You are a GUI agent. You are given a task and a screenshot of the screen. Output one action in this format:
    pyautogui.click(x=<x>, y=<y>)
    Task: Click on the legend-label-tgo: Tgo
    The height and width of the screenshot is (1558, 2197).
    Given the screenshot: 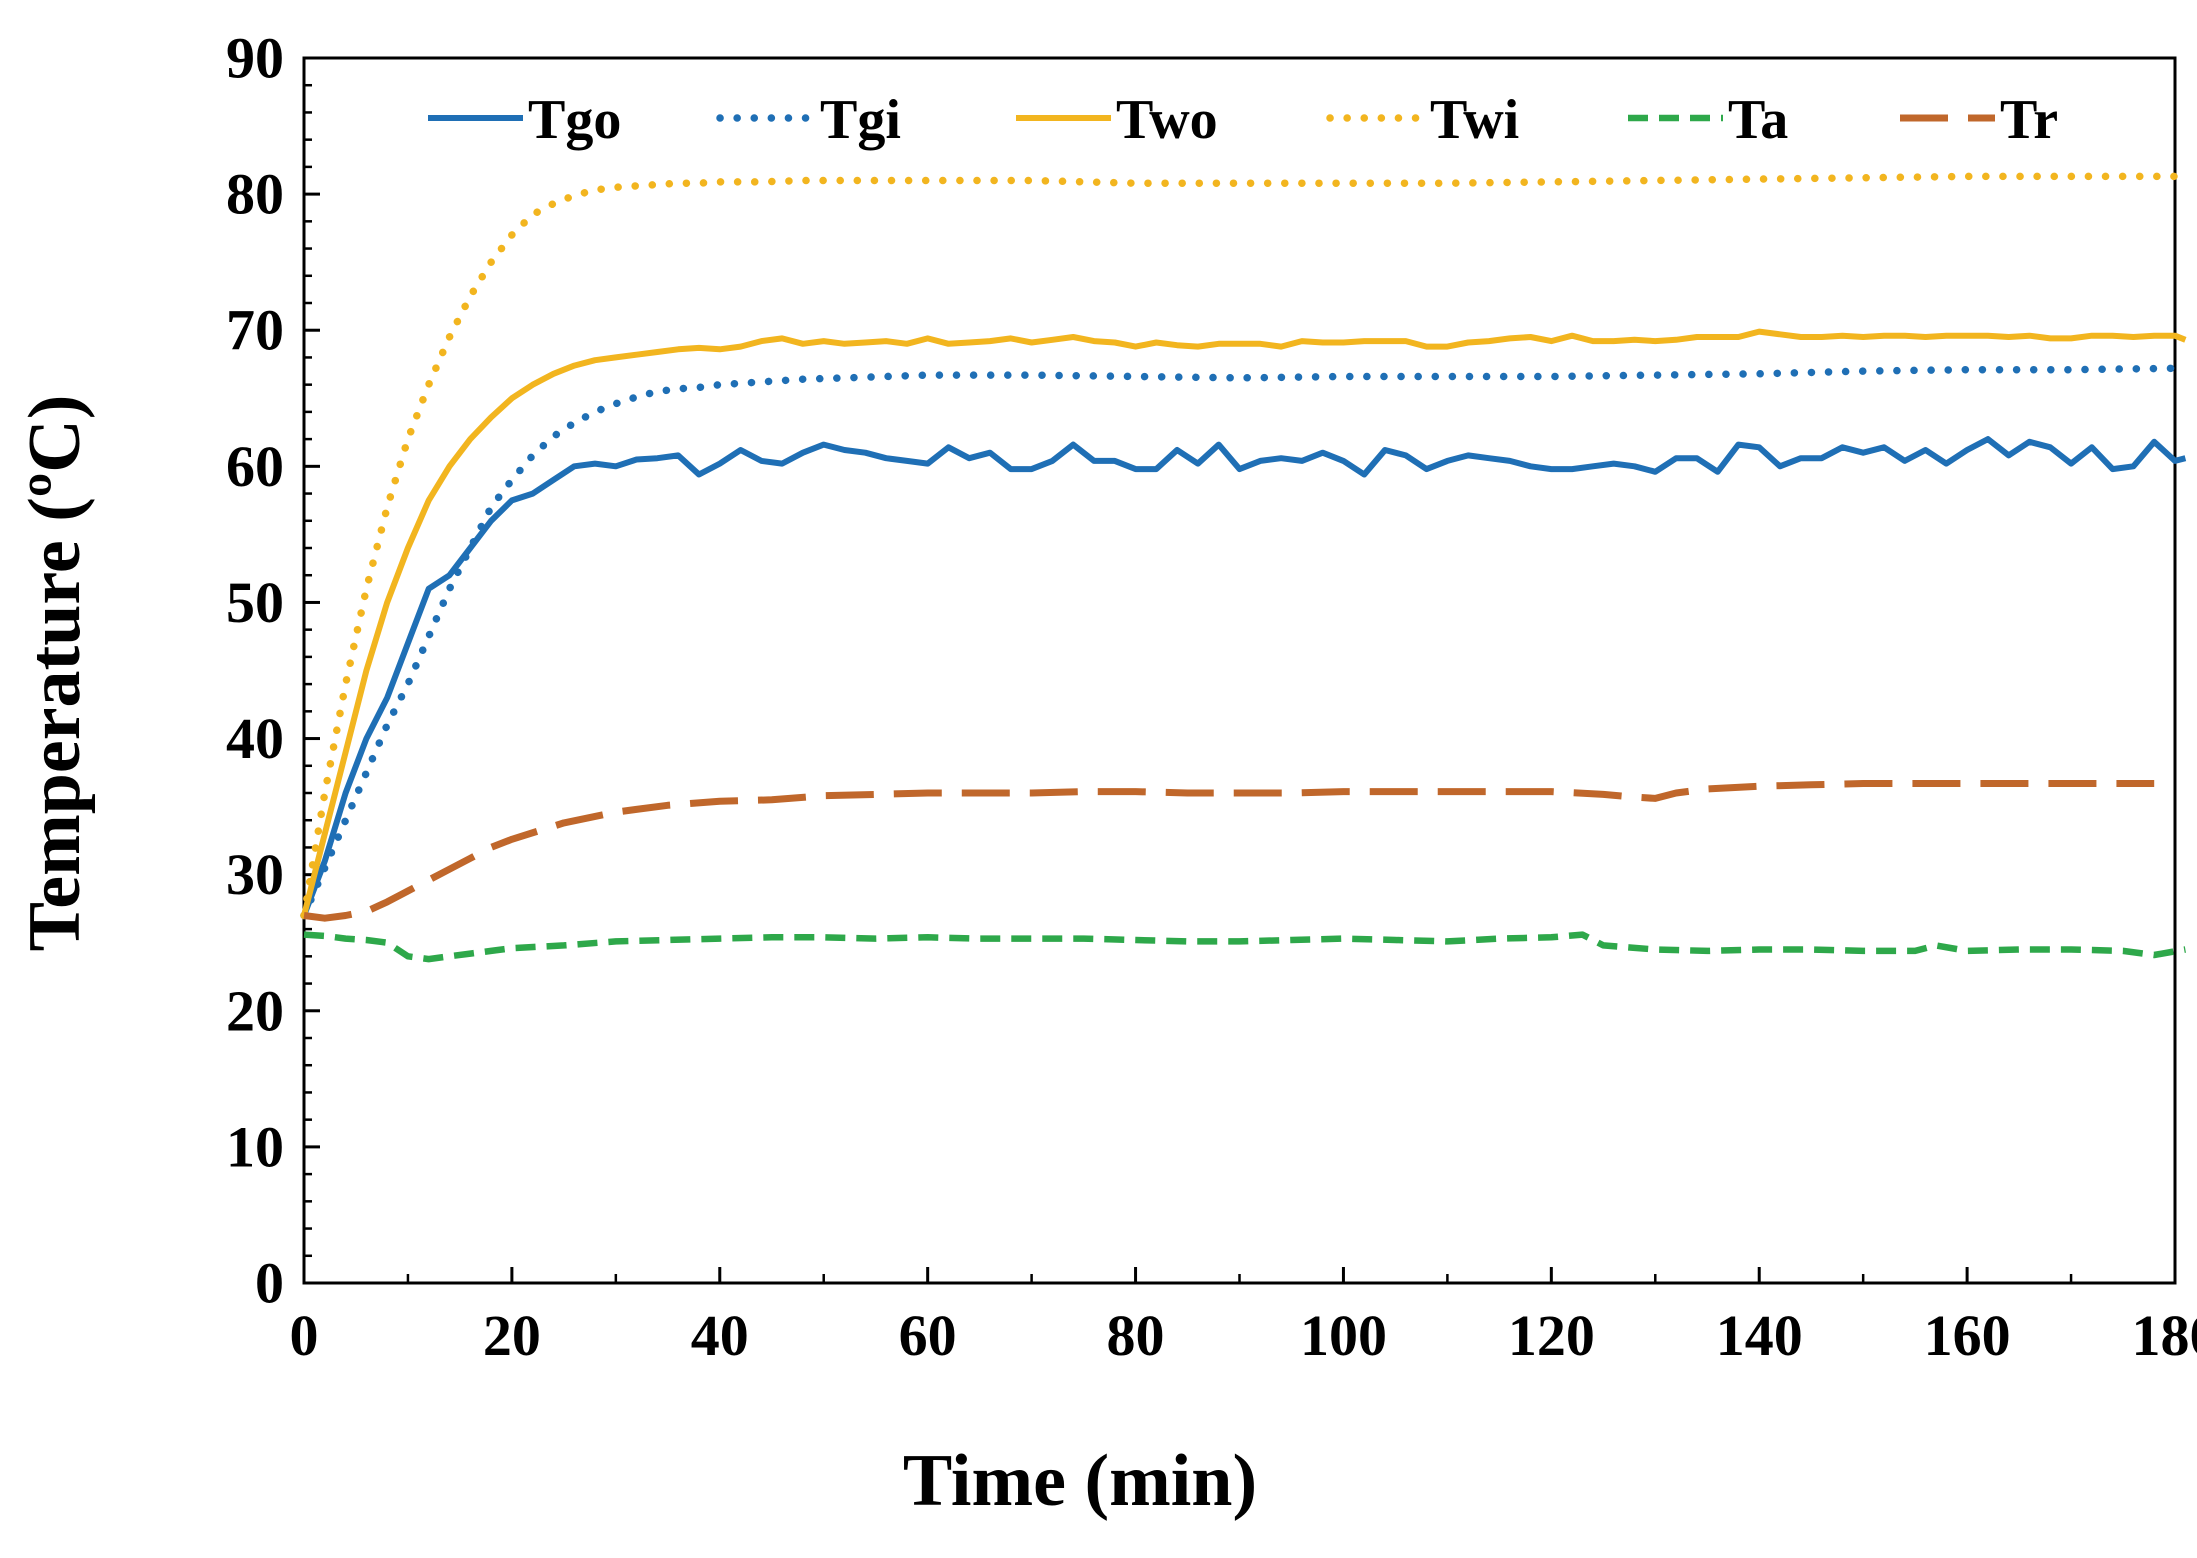 What is the action you would take?
    pyautogui.click(x=574, y=120)
    